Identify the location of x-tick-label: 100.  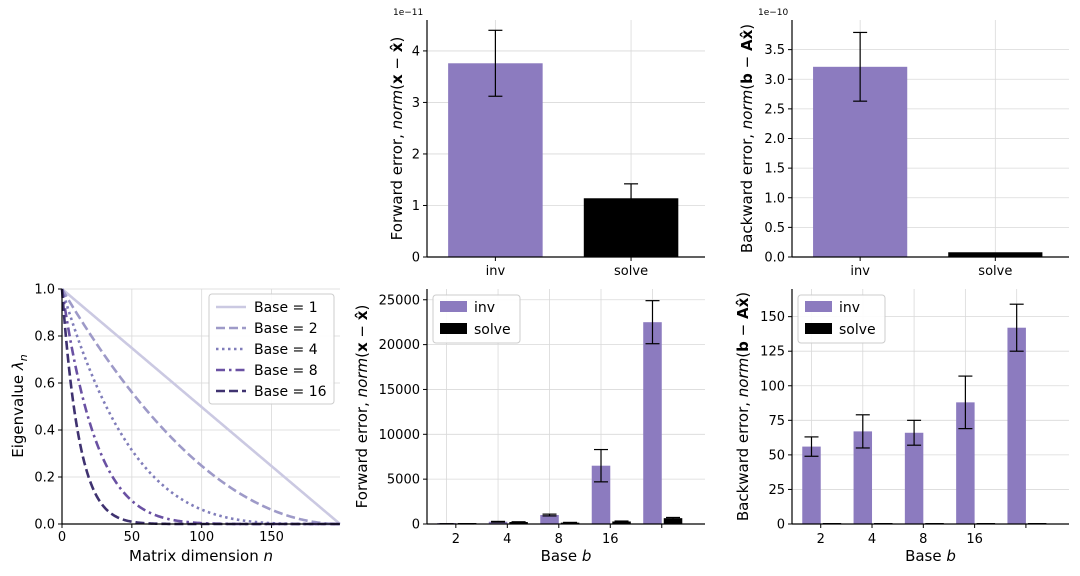
(201, 537).